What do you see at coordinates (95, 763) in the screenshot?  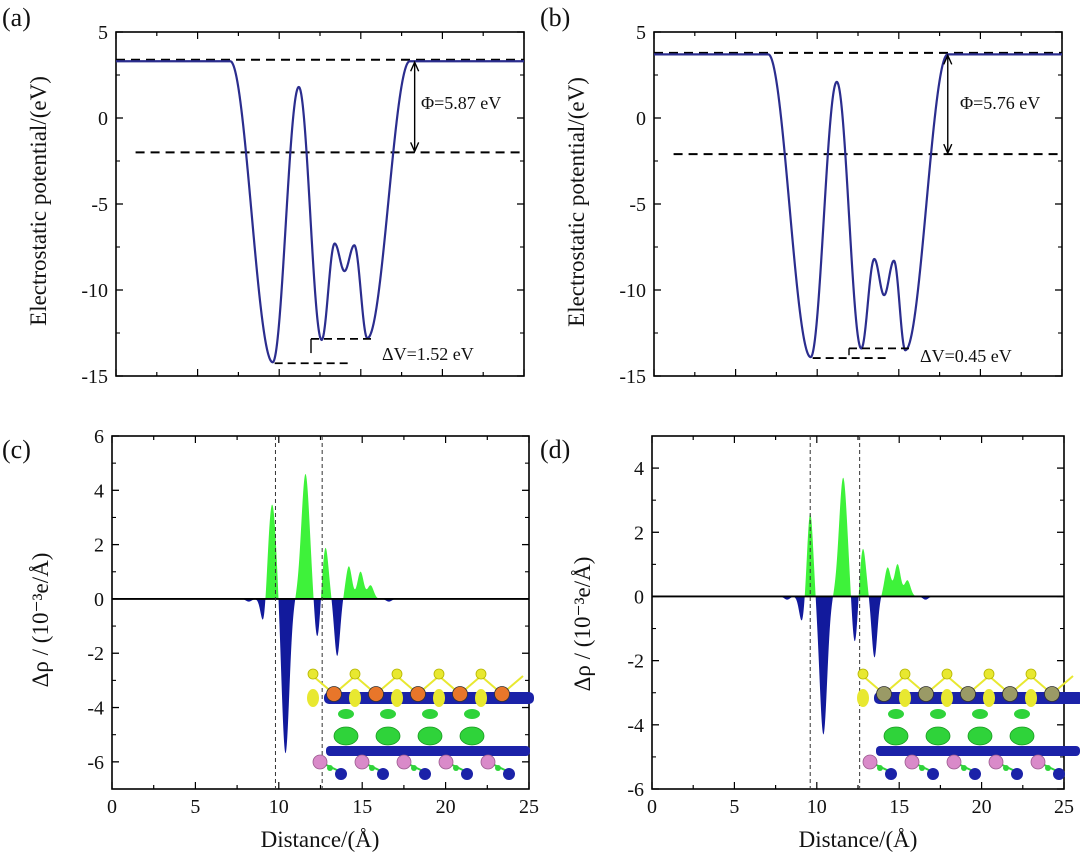 I see `y-tick-label-c: -6` at bounding box center [95, 763].